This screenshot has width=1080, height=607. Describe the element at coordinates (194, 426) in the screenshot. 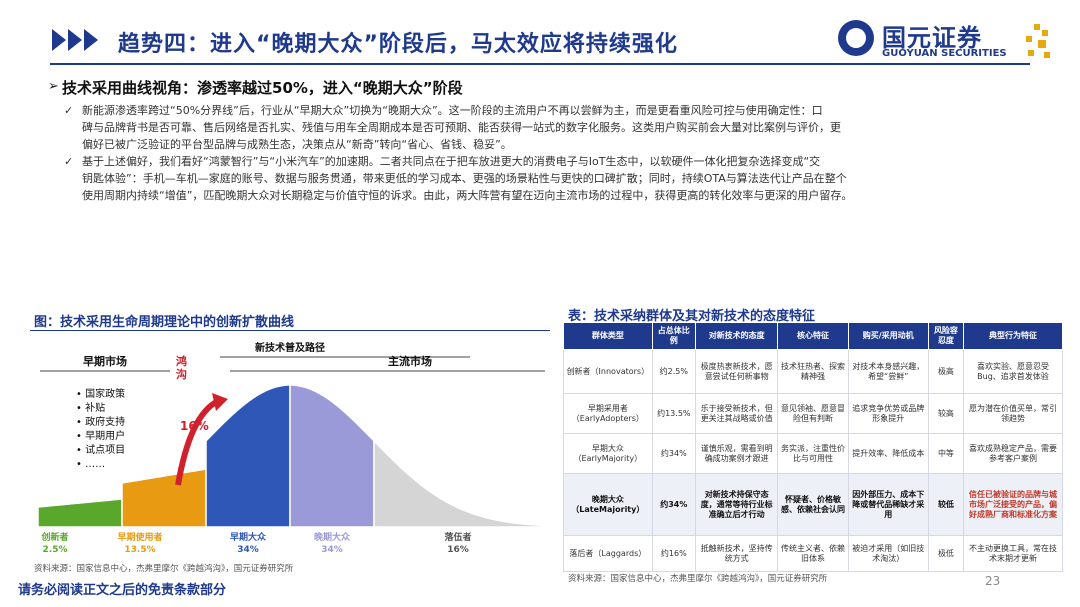

I see `chasm-percent: 16%` at that location.